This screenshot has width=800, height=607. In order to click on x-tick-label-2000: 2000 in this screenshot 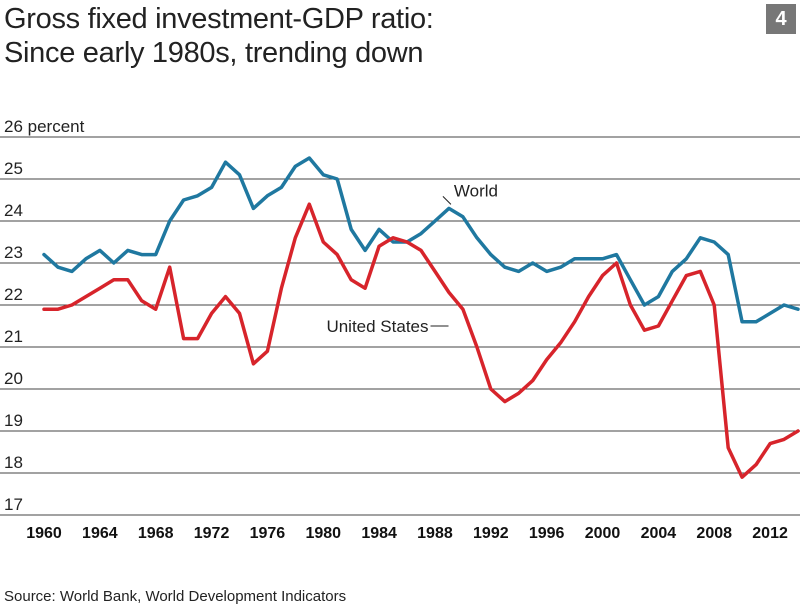, I will do `click(603, 533)`.